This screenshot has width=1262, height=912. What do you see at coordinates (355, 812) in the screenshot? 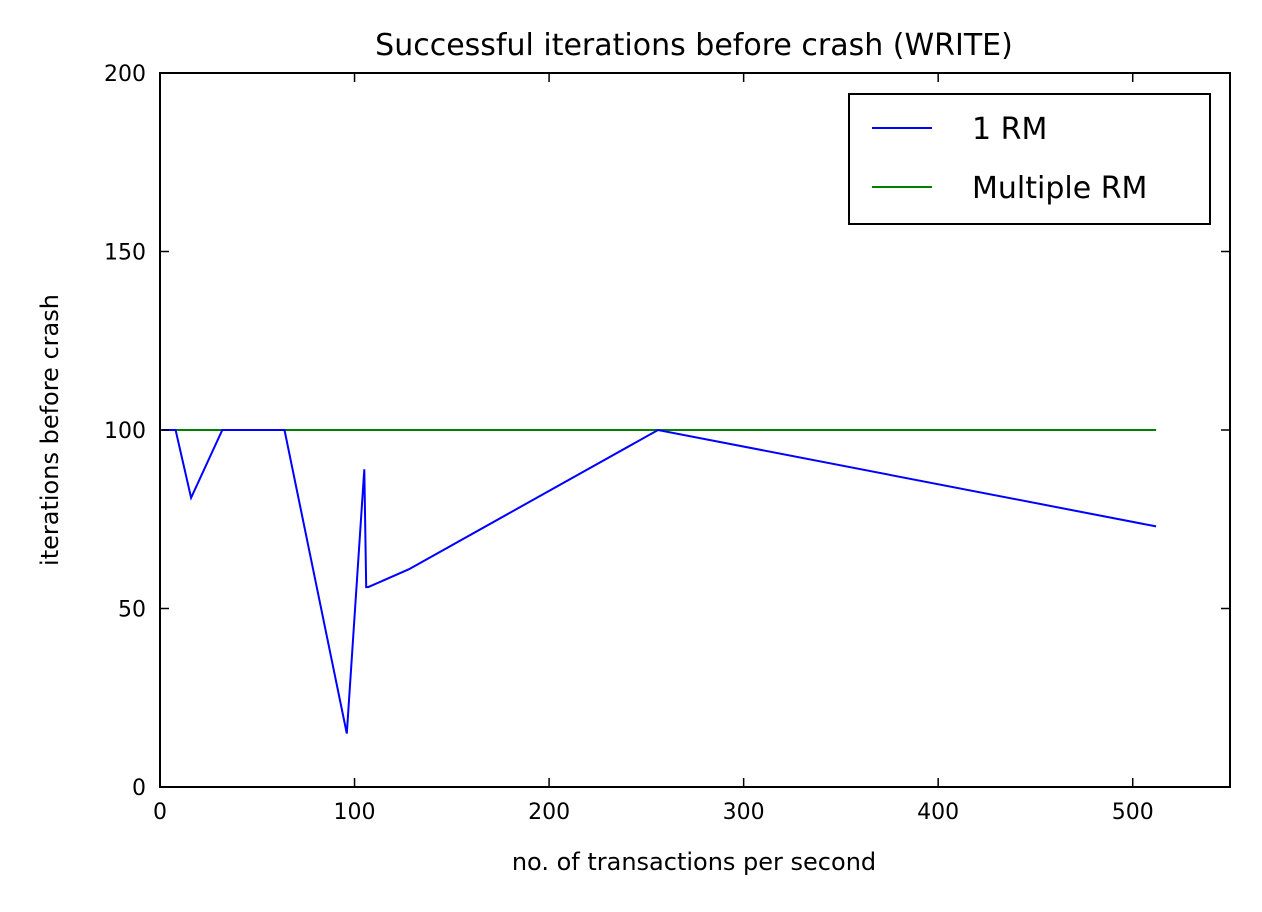
I see `x-tick-label: 100` at bounding box center [355, 812].